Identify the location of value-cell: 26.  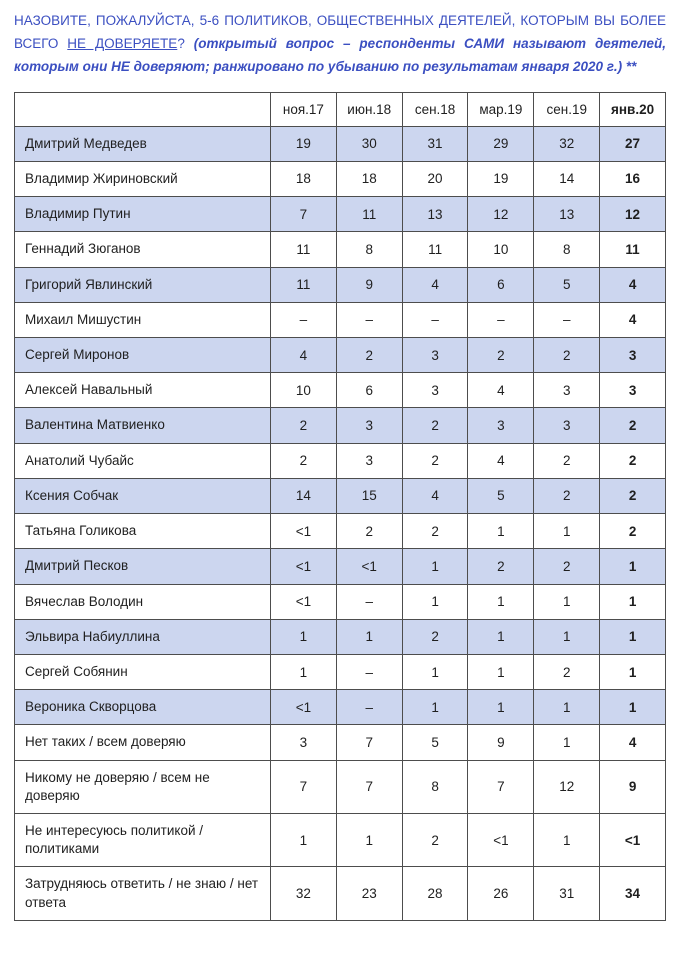
(501, 893).